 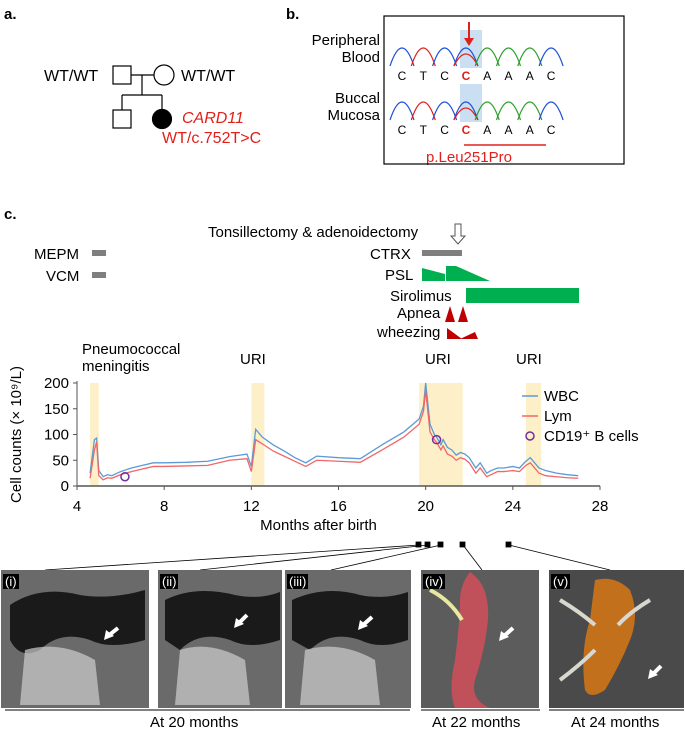 I want to click on apnea-label: Apnea, so click(x=419, y=313).